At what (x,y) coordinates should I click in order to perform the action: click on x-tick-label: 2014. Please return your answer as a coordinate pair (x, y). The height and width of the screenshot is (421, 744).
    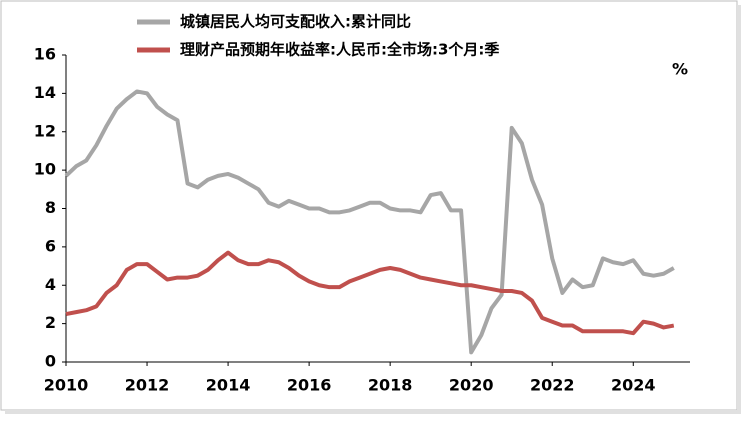
    Looking at the image, I should click on (228, 385).